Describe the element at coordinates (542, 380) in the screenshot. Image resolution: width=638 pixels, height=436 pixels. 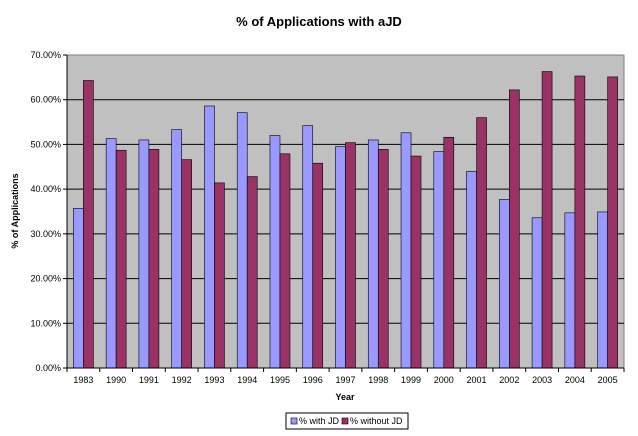
I see `x-tick-label: 2003` at that location.